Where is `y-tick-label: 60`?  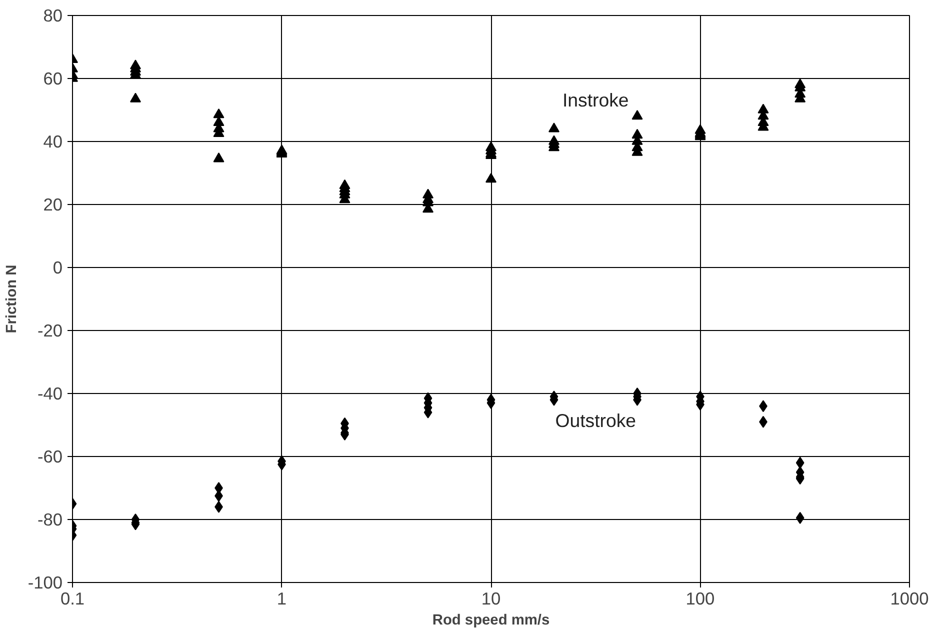 y-tick-label: 60 is located at coordinates (53, 78).